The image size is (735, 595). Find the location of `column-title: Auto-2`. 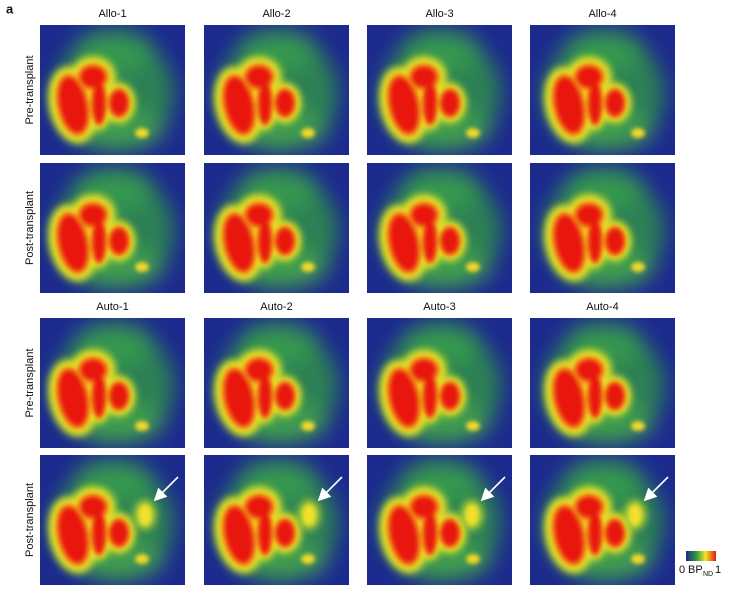

column-title: Auto-2 is located at coordinates (276, 307).